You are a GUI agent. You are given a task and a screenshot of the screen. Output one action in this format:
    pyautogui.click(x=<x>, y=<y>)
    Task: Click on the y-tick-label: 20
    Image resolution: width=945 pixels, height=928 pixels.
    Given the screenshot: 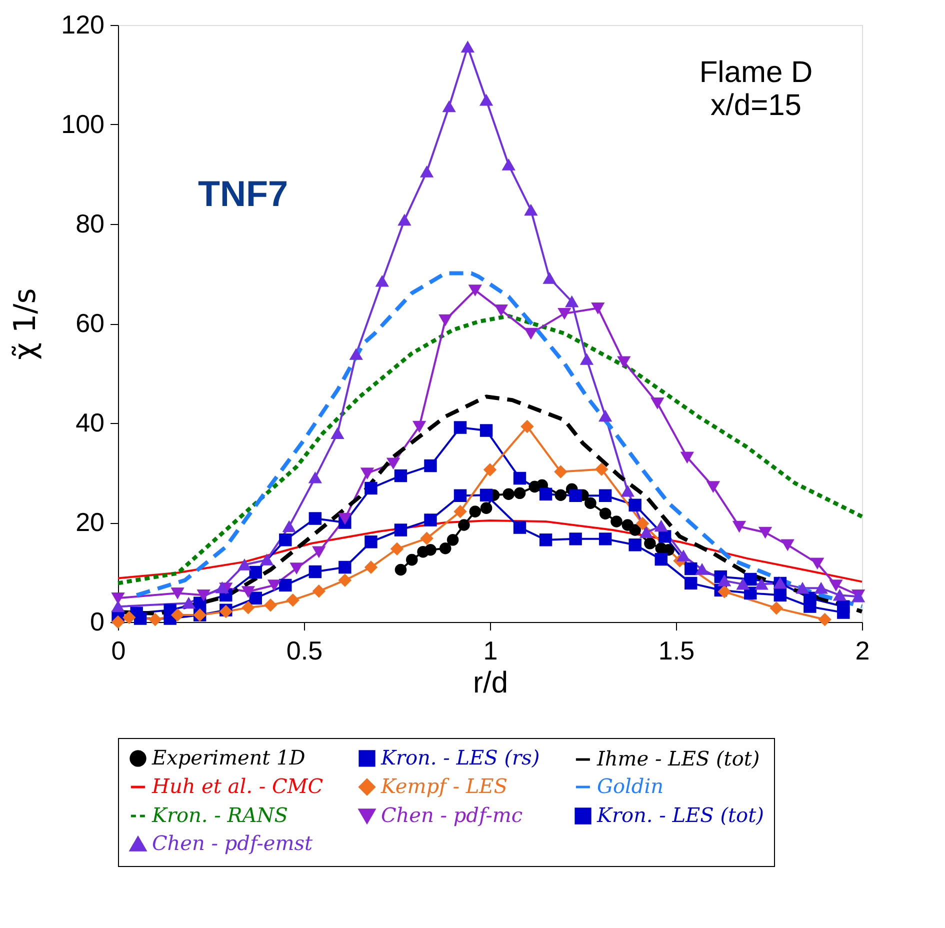 What is the action you would take?
    pyautogui.click(x=90, y=522)
    